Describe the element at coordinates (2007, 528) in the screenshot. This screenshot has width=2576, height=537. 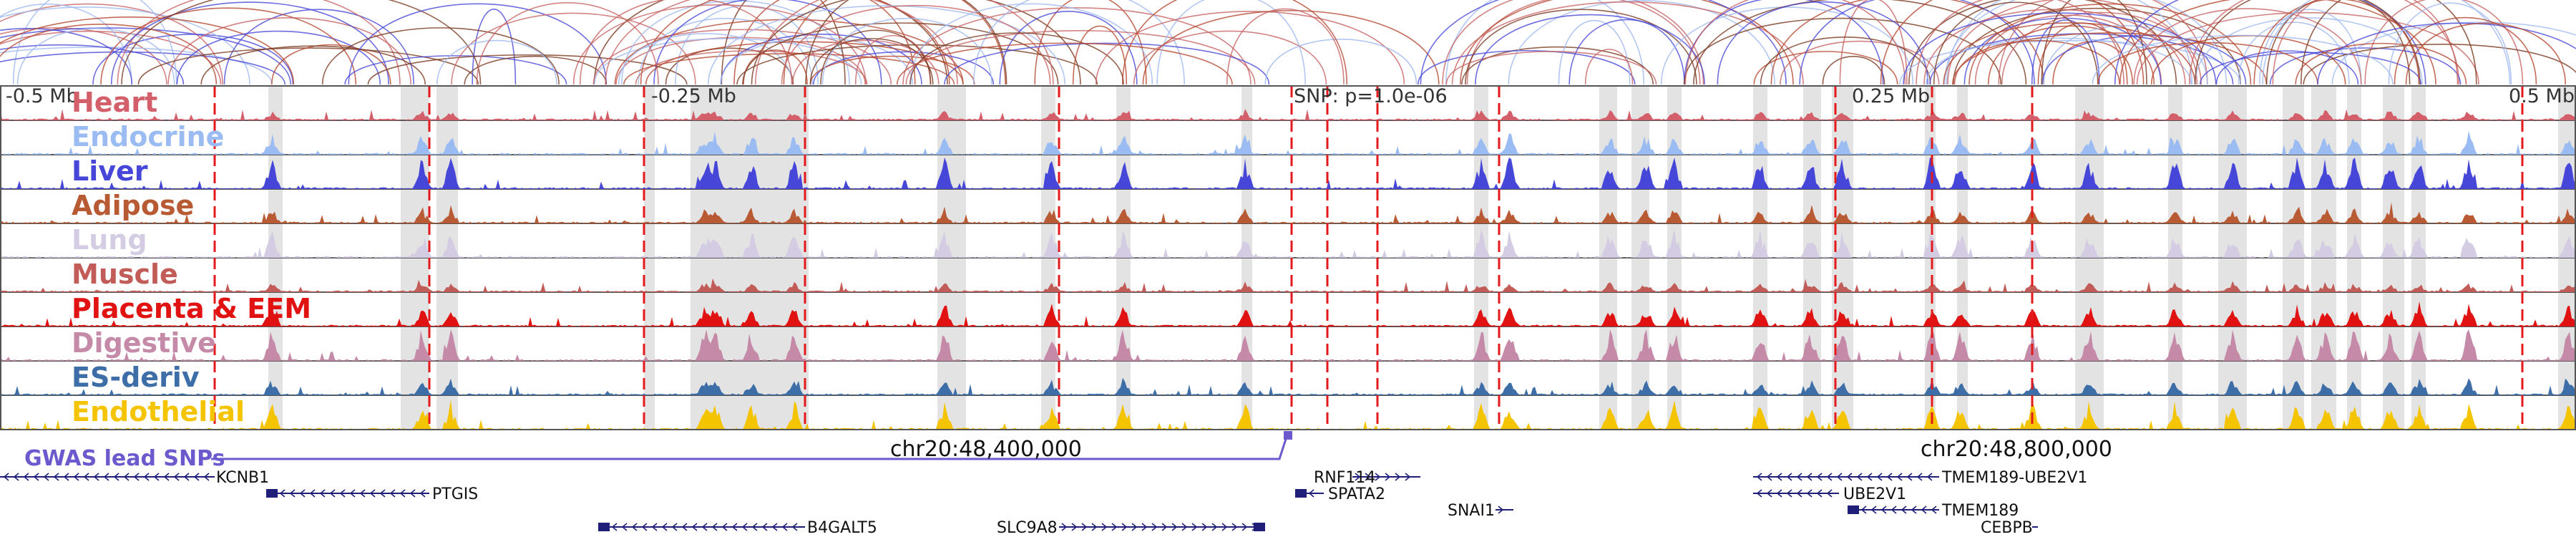
I see `gene-label: CEBPB` at that location.